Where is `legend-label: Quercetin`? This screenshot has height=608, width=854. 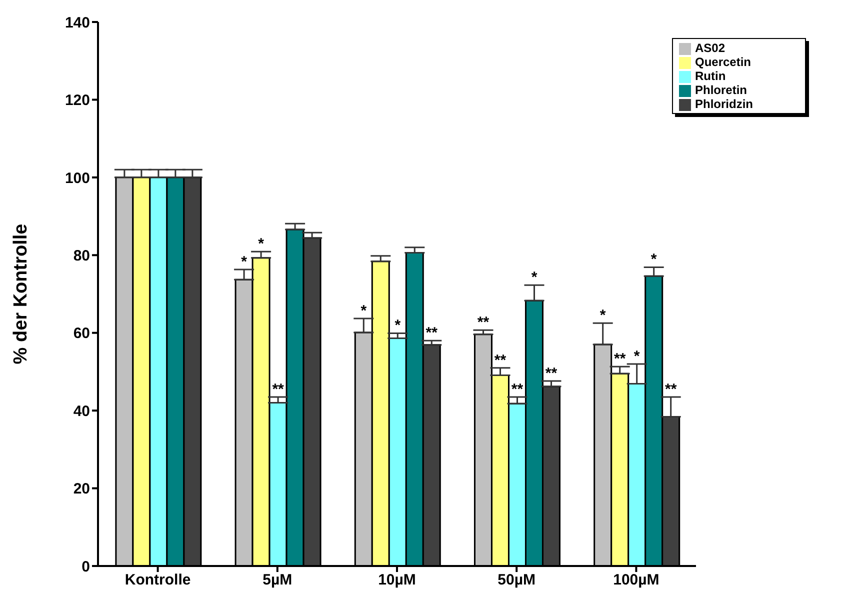 legend-label: Quercetin is located at coordinates (723, 62).